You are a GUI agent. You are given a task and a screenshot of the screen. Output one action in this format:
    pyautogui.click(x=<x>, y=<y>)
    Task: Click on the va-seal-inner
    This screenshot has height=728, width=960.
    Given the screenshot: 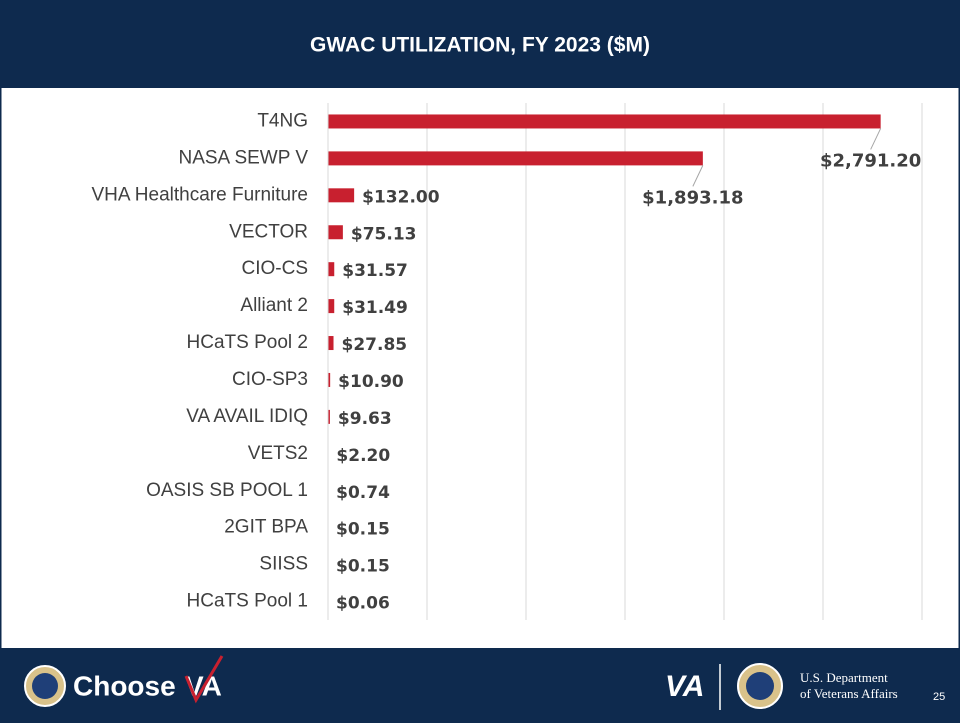 What is the action you would take?
    pyautogui.click(x=760, y=686)
    